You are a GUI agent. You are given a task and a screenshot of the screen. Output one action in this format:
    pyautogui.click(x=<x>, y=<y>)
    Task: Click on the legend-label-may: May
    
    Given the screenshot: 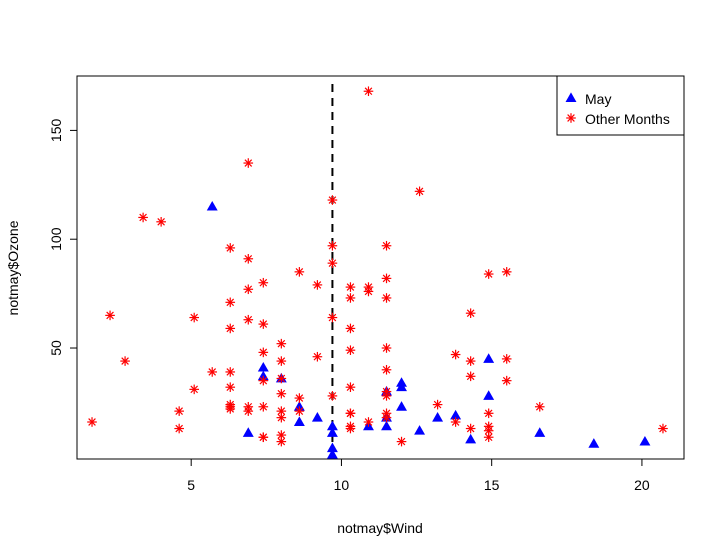 What is the action you would take?
    pyautogui.click(x=598, y=99)
    